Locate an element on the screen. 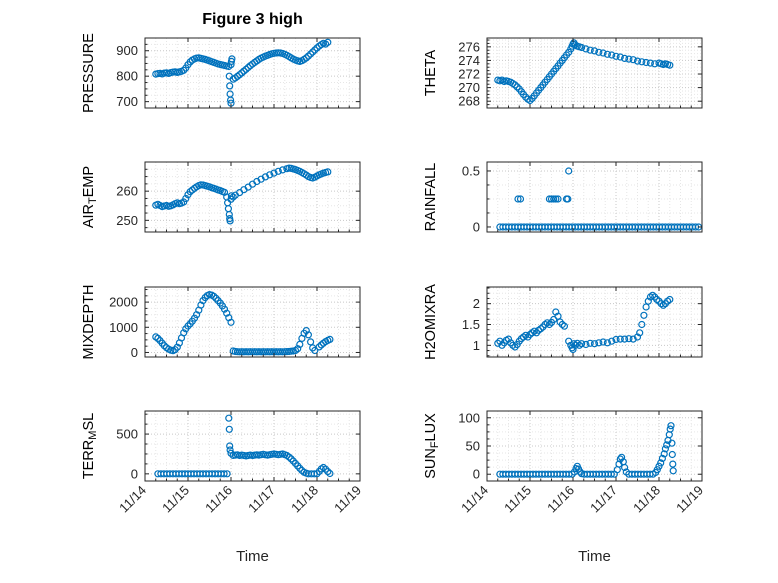 The width and height of the screenshot is (778, 583). y-tick-label: 1.5 is located at coordinates (471, 324).